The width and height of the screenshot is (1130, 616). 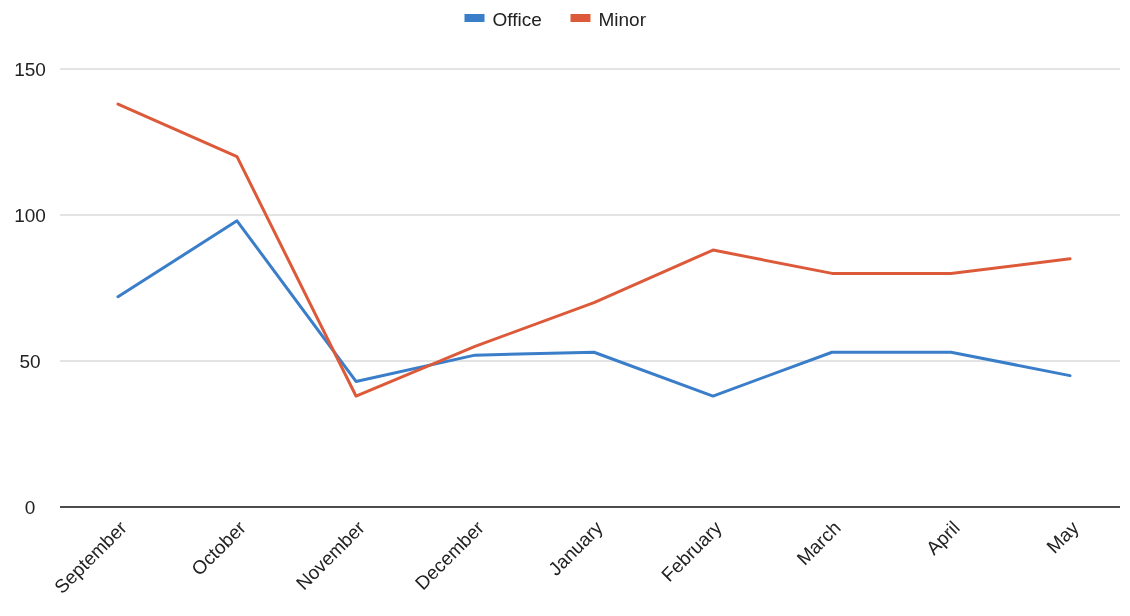 What do you see at coordinates (30, 361) in the screenshot?
I see `y-tick-label: 50` at bounding box center [30, 361].